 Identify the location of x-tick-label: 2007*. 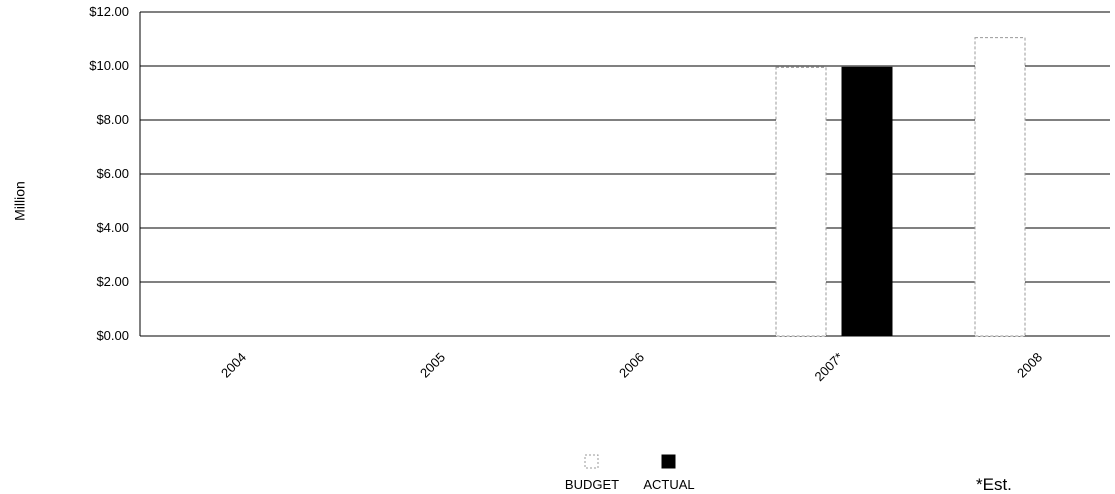
(828, 367).